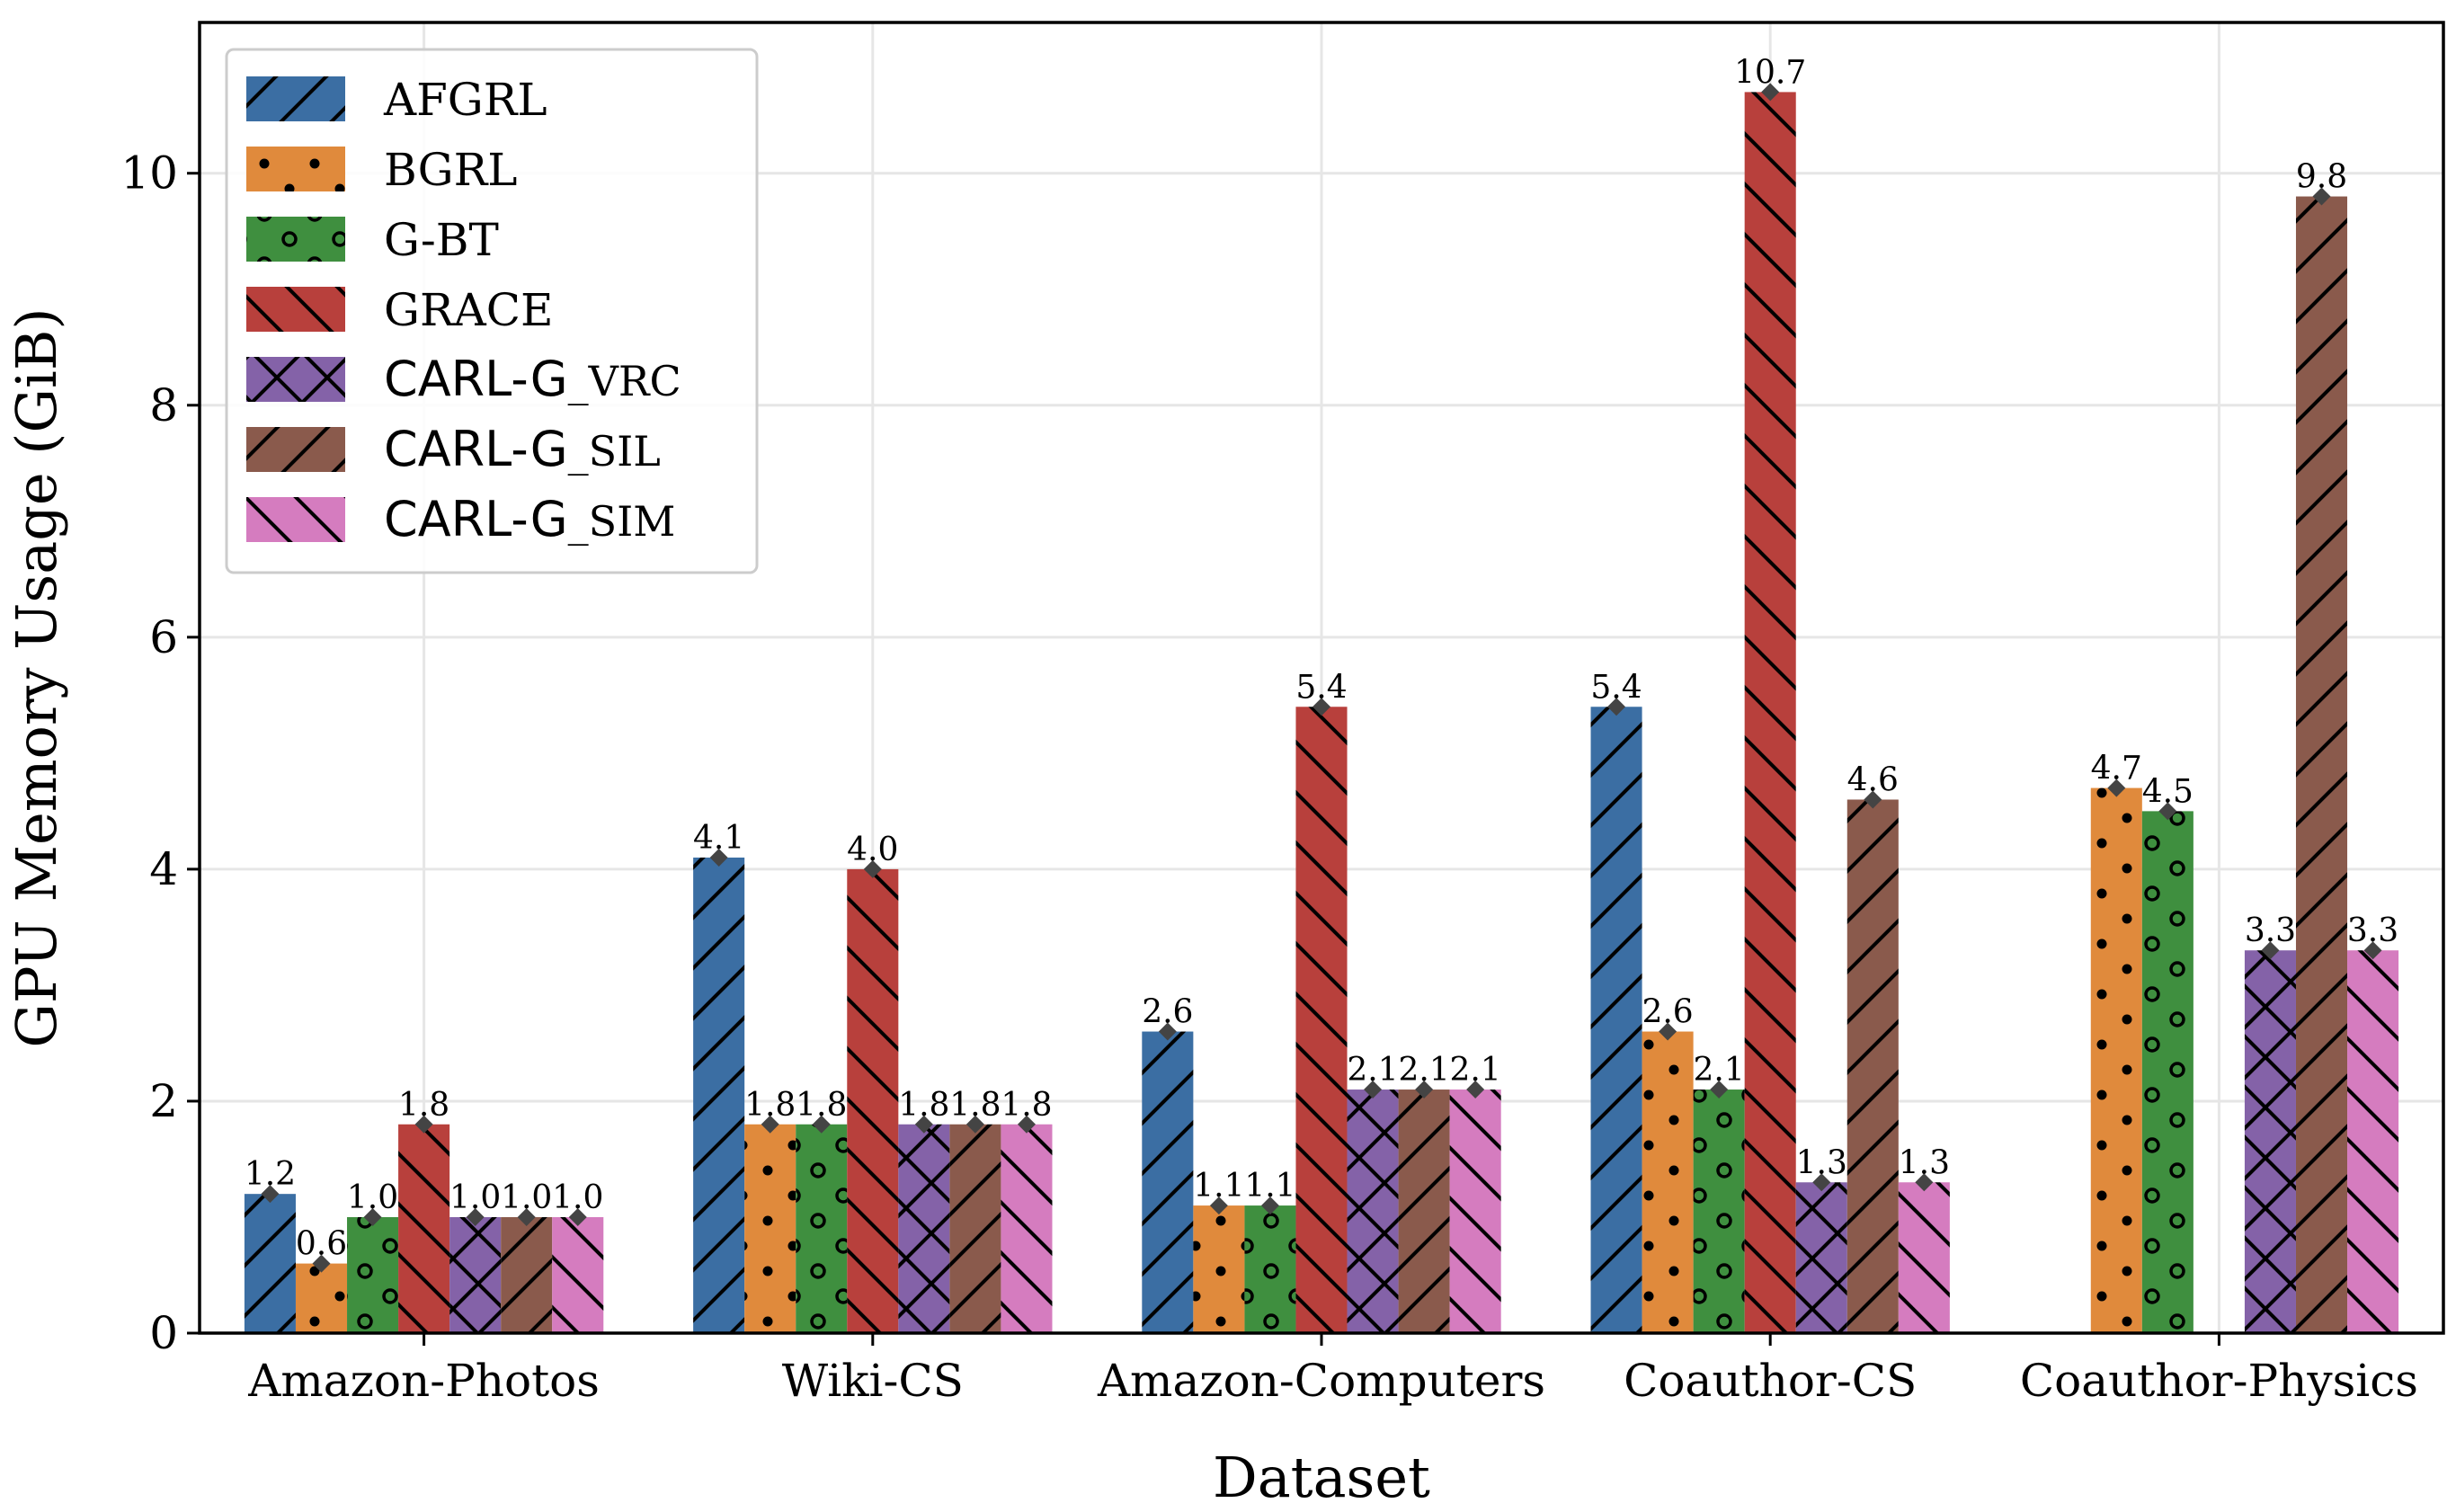  Describe the element at coordinates (295, 379) in the screenshot. I see `legend-swatch-carl-g-vrc` at that location.